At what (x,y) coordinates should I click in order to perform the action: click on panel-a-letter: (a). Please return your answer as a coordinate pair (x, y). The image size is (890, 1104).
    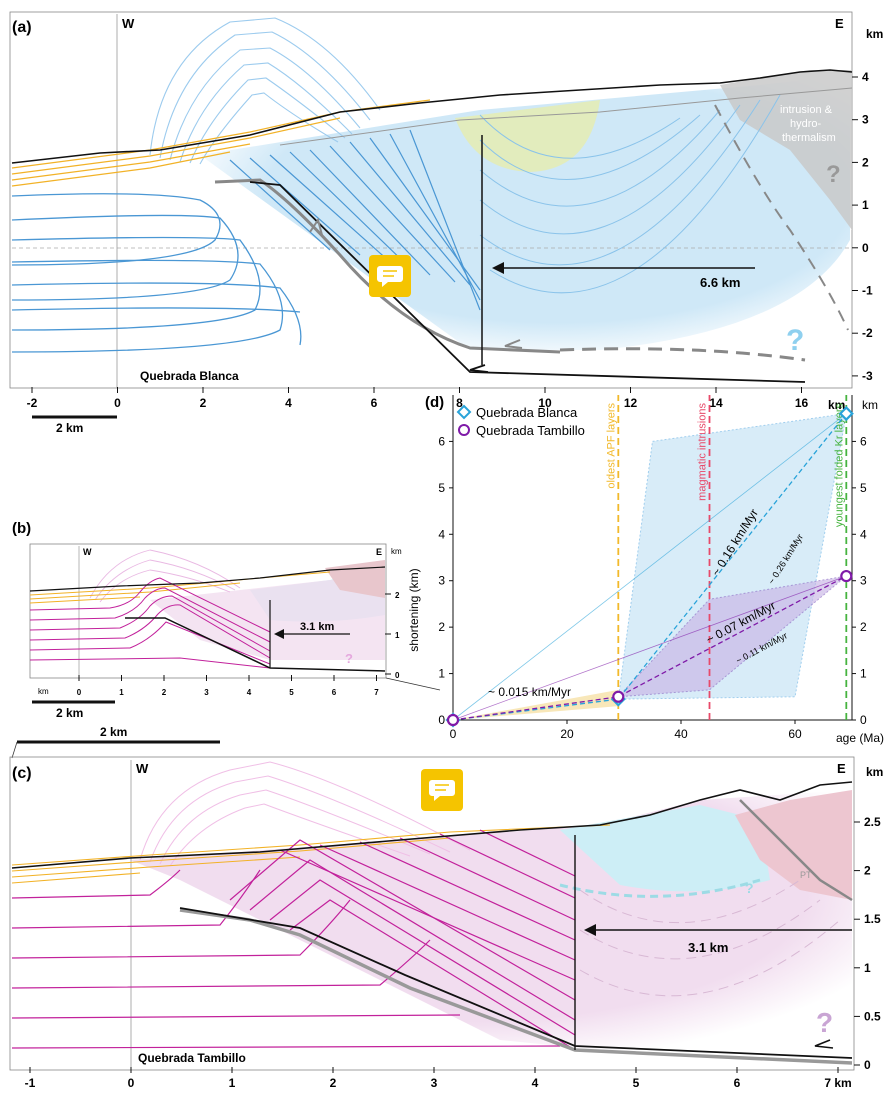
    Looking at the image, I should click on (22, 27).